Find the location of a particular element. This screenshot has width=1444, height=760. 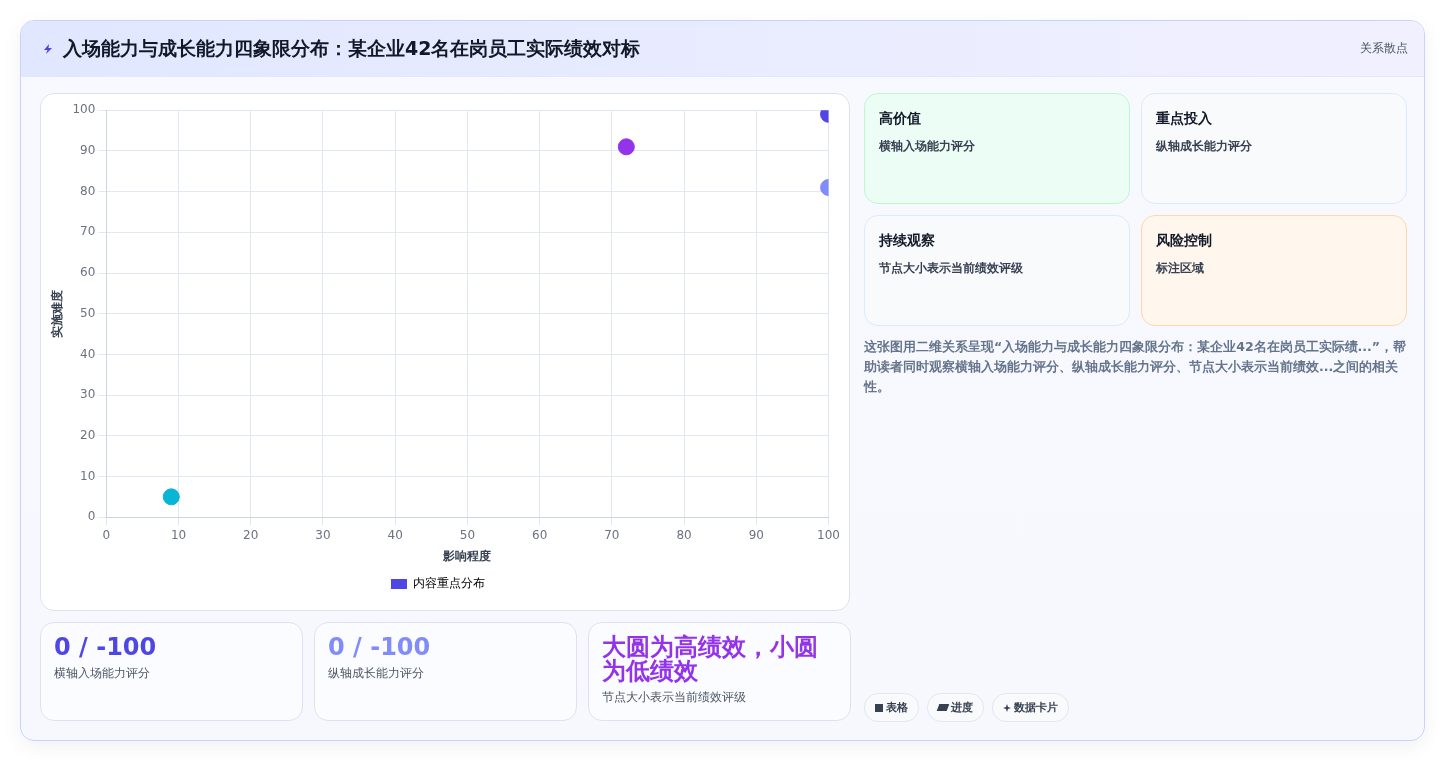

y-axis-title: 实施难度 is located at coordinates (57, 313).